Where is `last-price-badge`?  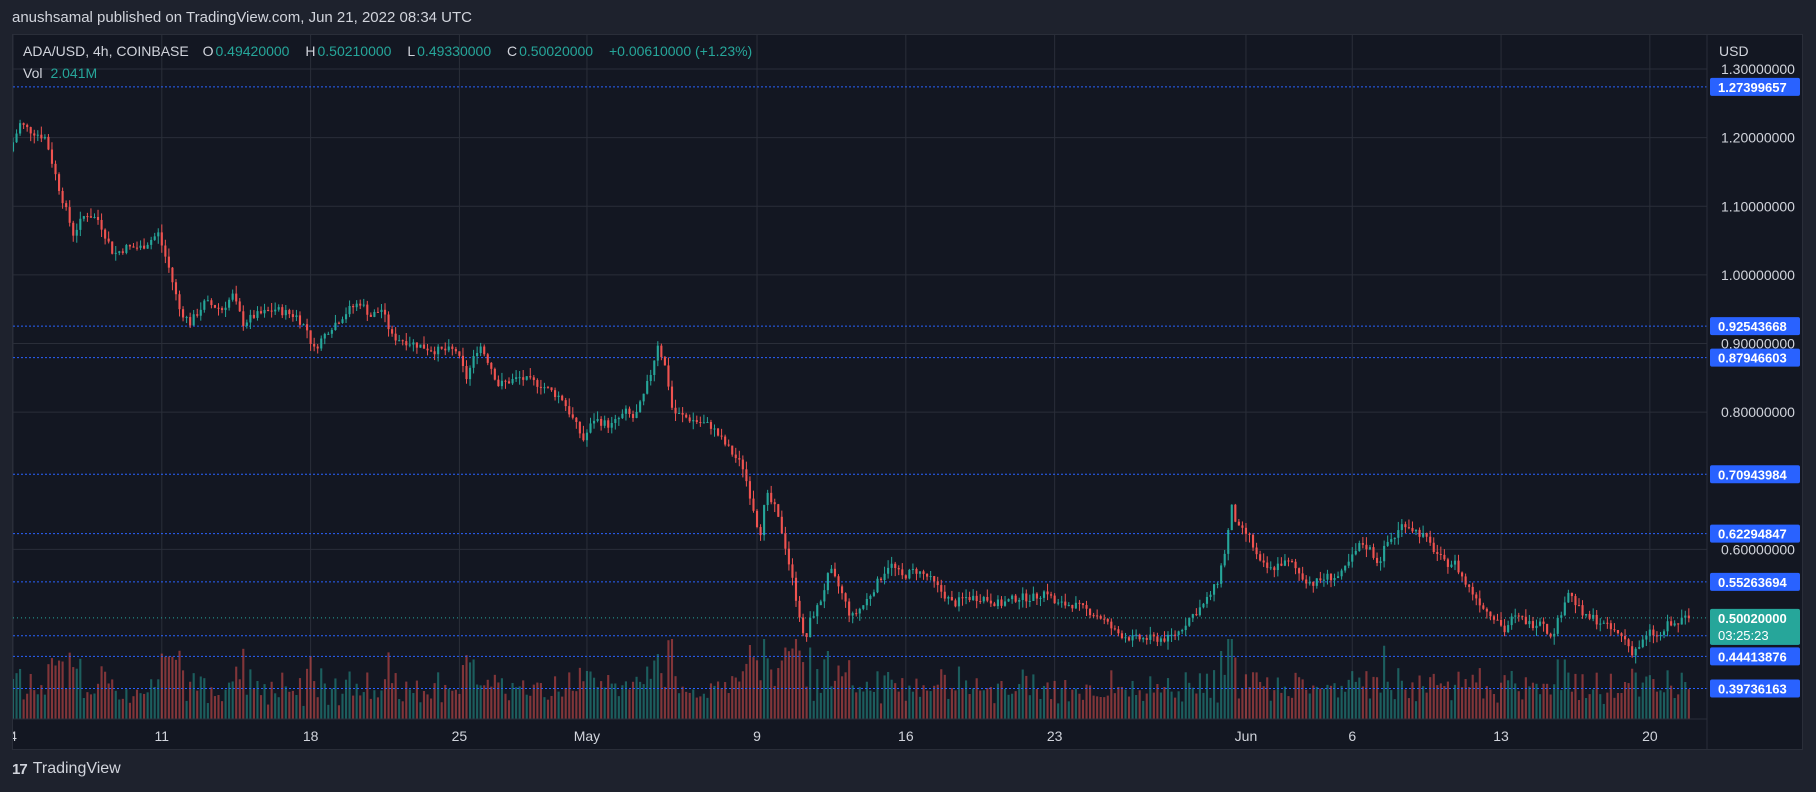 last-price-badge is located at coordinates (1755, 626).